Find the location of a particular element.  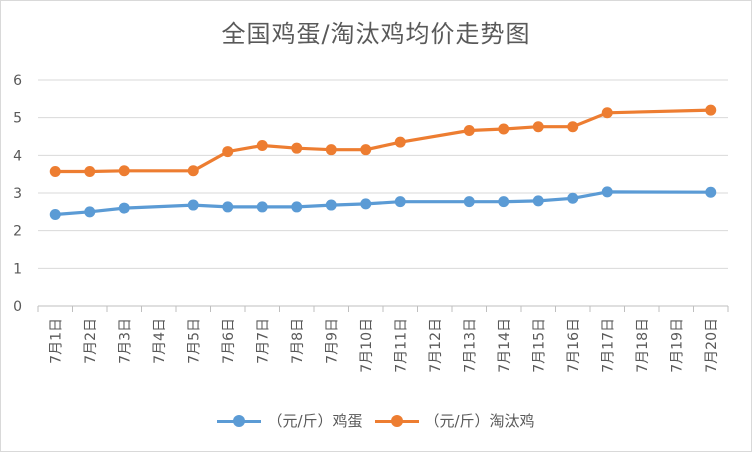

y-tick-label: 0 is located at coordinates (17, 307).